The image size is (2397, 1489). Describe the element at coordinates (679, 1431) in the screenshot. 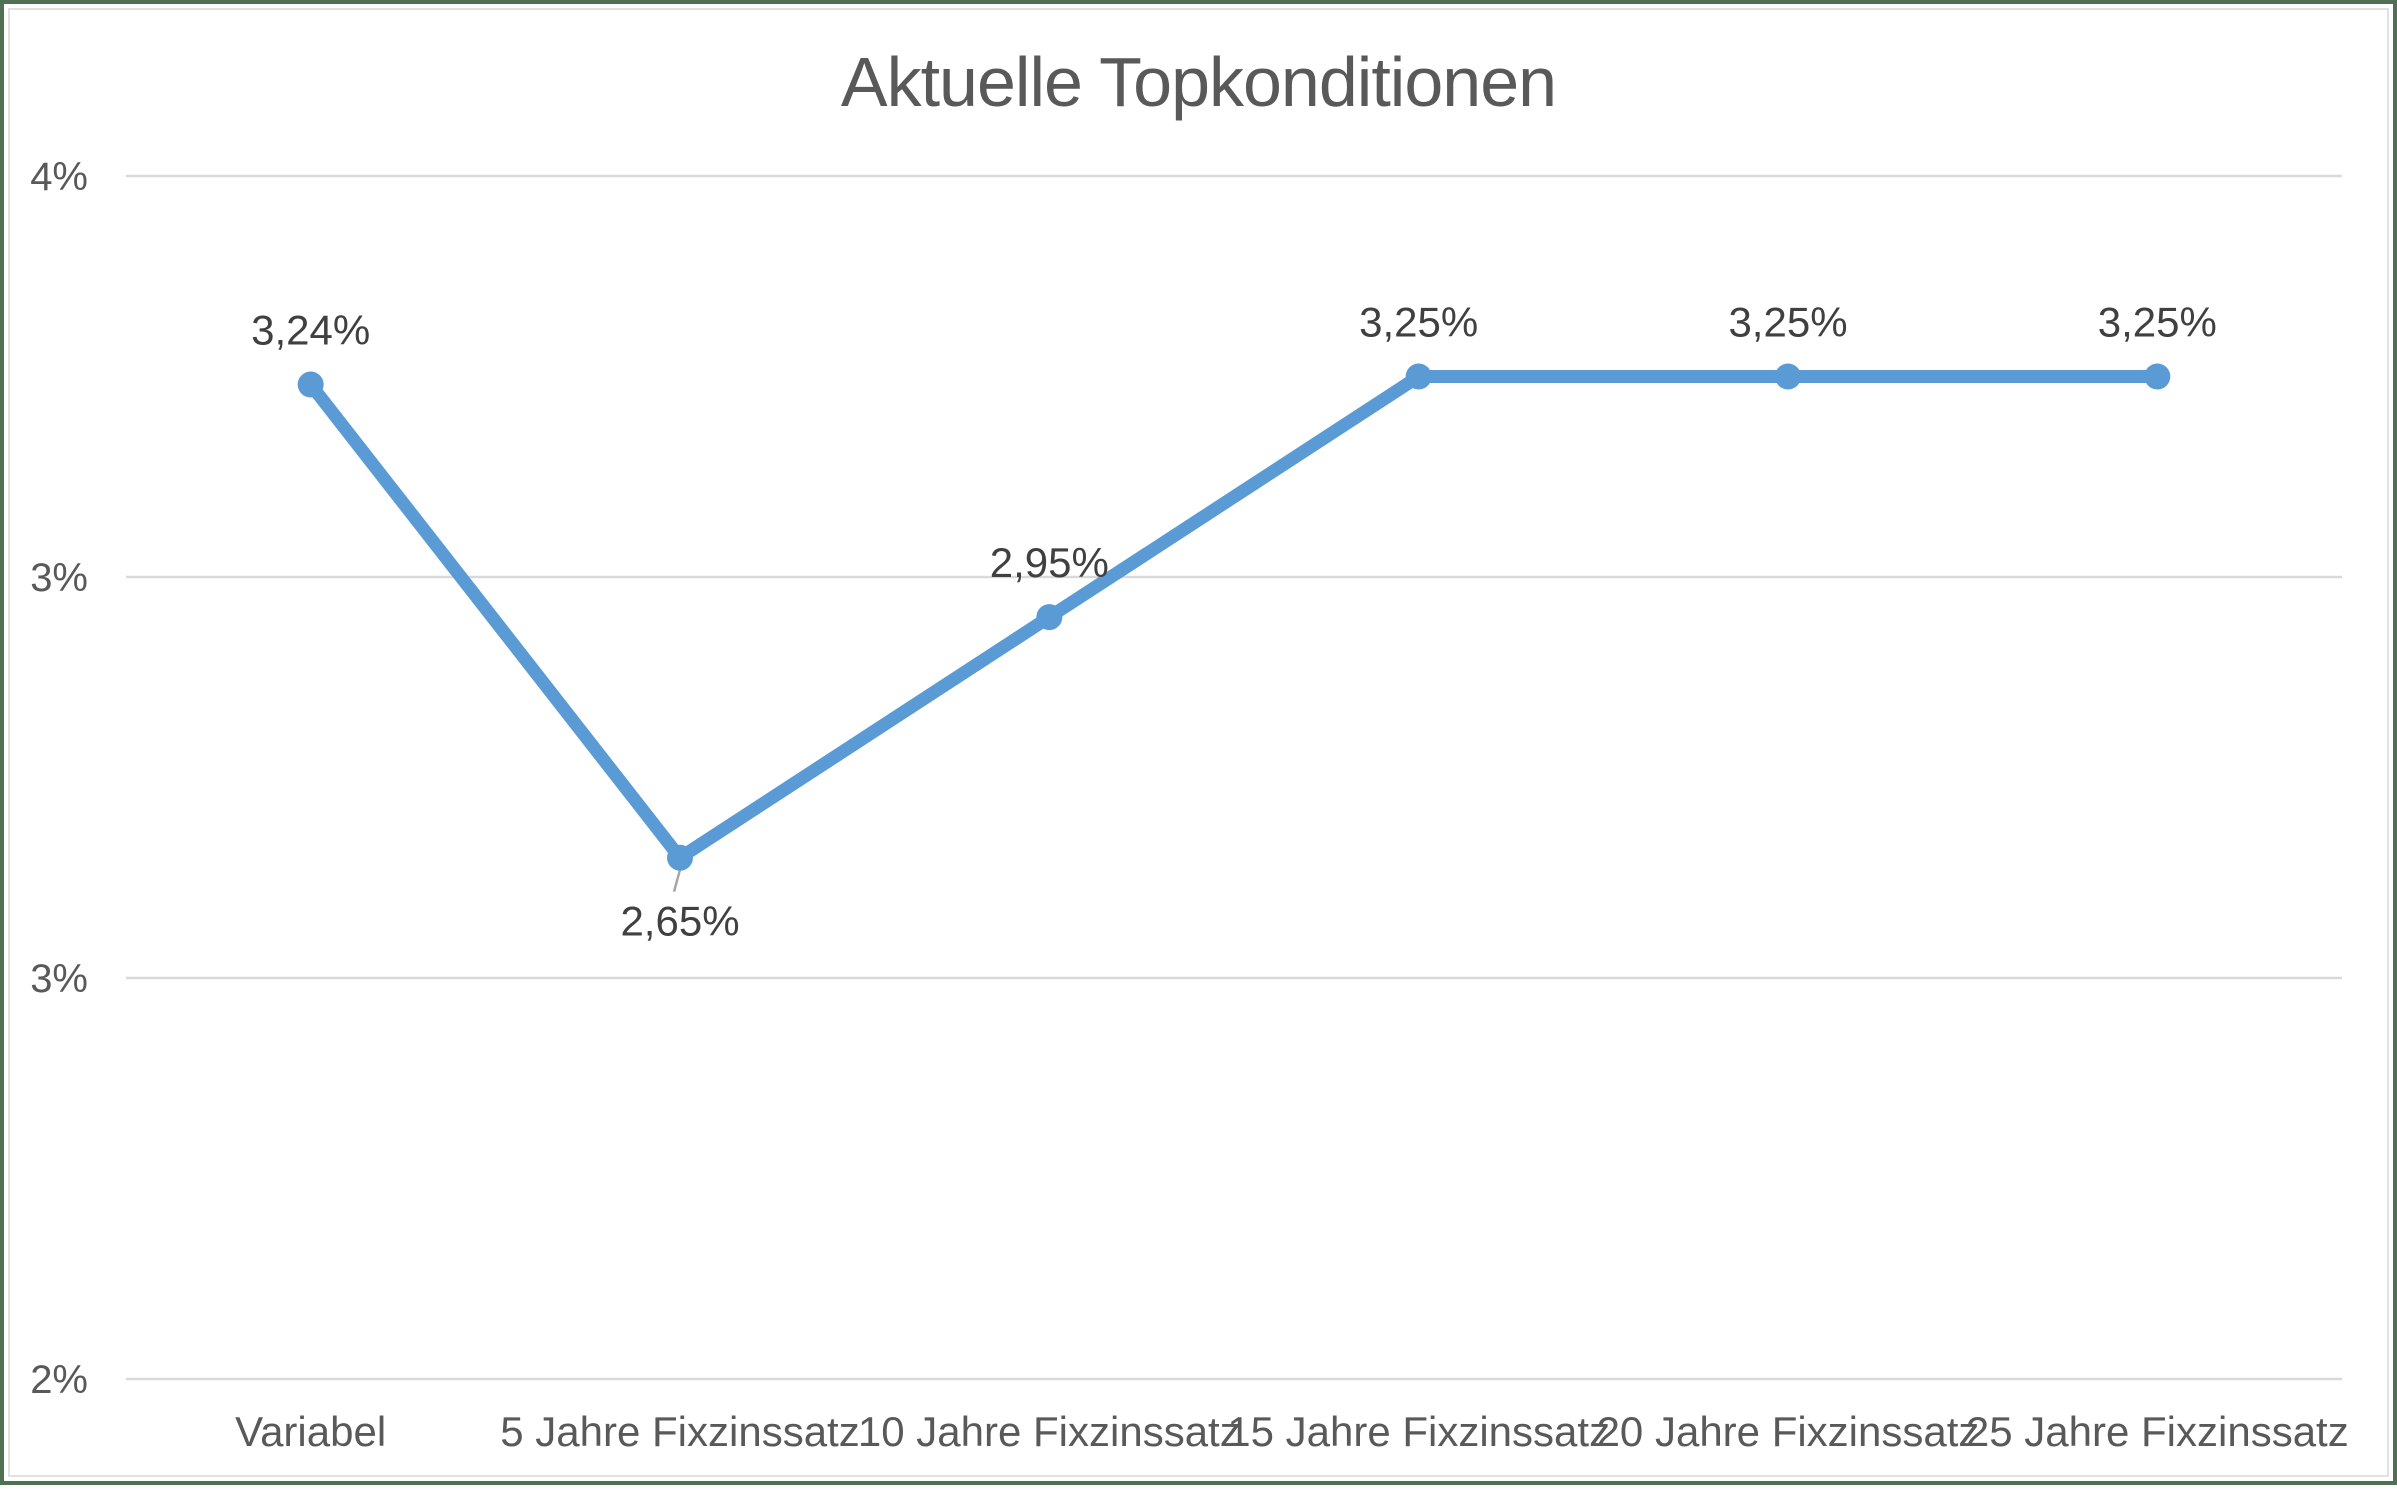

I see `x-axis-label: 5 Jahre Fixzinssatz` at that location.